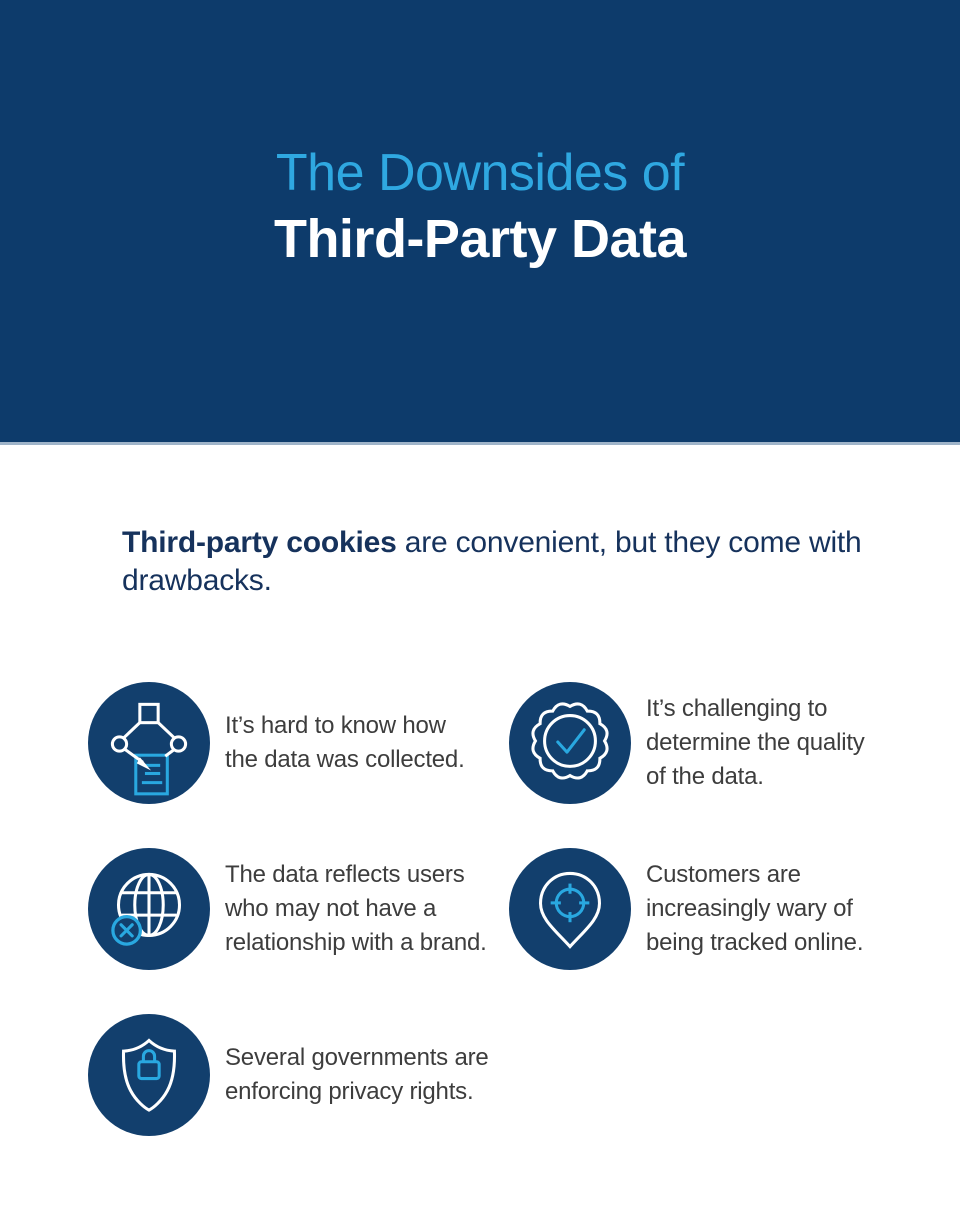 Image resolution: width=960 pixels, height=1232 pixels. I want to click on globe-no-relationship-icon, so click(146, 909).